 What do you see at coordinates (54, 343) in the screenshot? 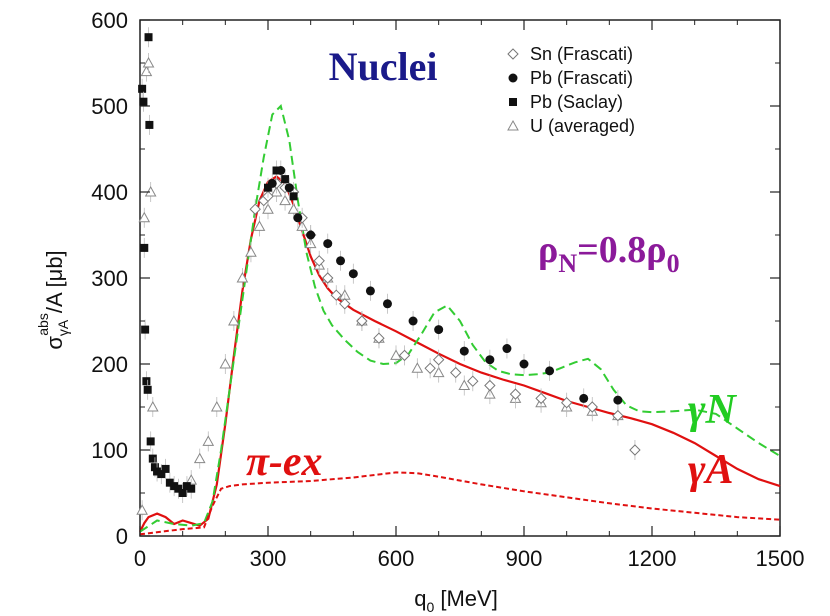
I see `y-label-sigma: σ` at bounding box center [54, 343].